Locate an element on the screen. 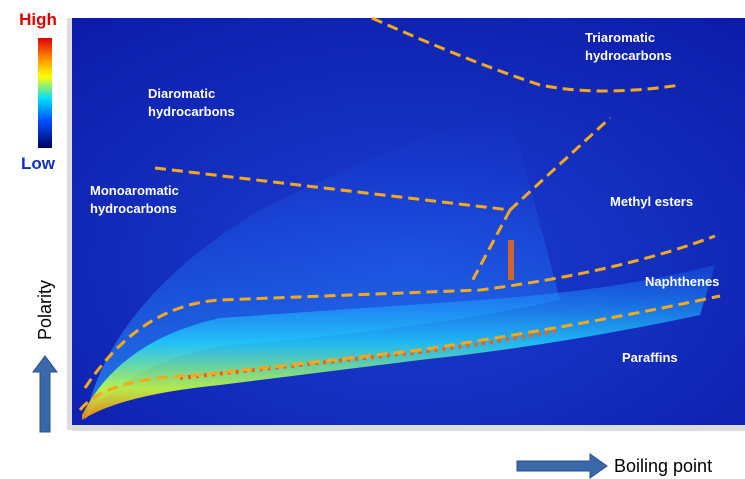  y-axis-strip is located at coordinates (69, 224).